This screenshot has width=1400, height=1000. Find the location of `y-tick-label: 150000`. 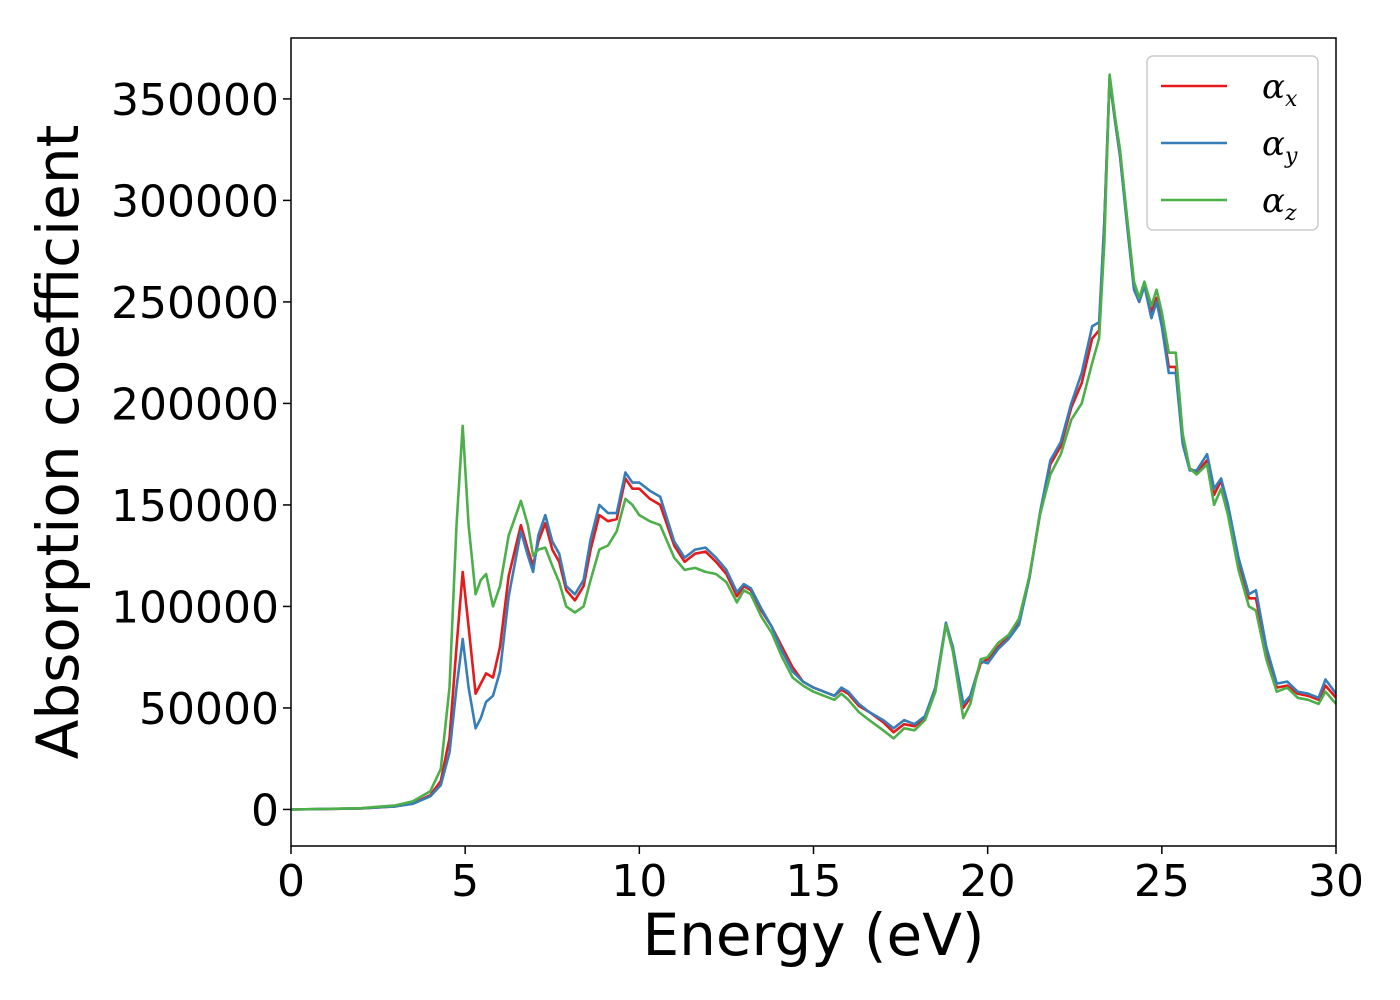

y-tick-label: 150000 is located at coordinates (195, 506).